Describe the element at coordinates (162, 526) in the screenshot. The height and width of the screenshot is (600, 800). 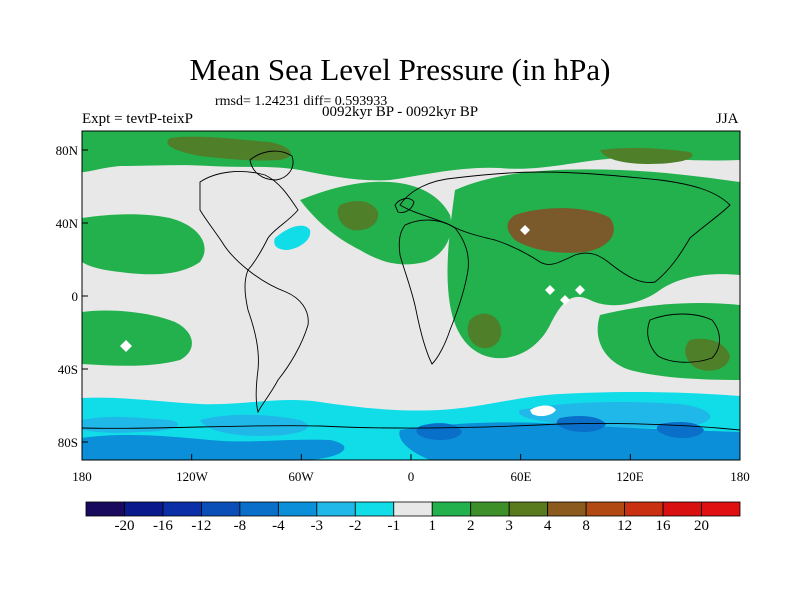
I see `colorbar-label: -16` at that location.